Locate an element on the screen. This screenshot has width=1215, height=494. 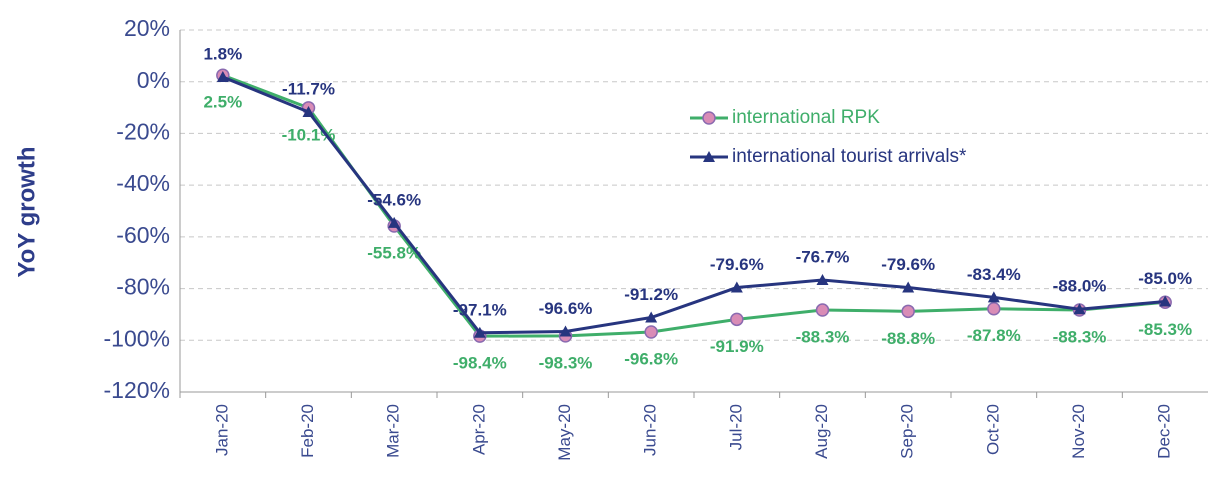
y-tick-label: -120% is located at coordinates (137, 390).